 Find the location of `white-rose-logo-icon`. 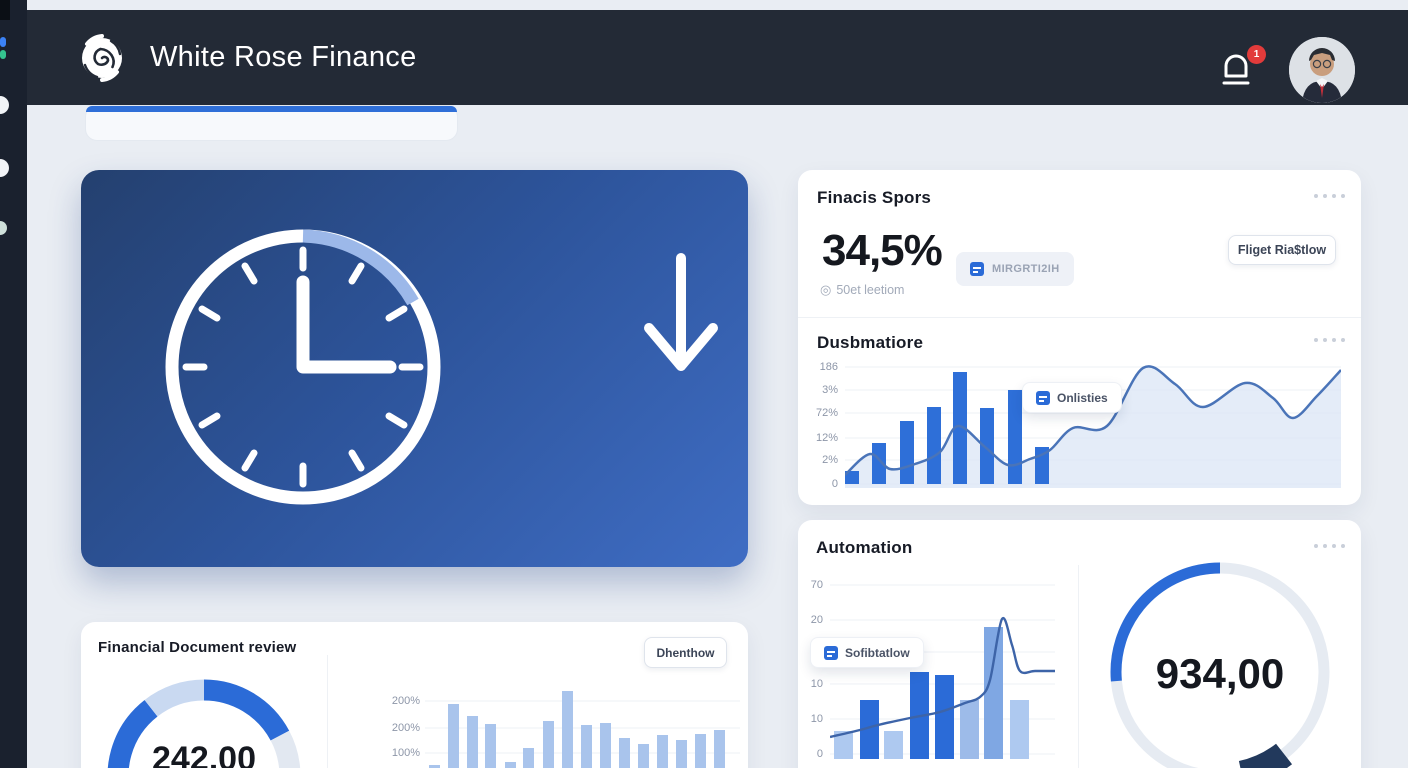

white-rose-logo-icon is located at coordinates (102, 57).